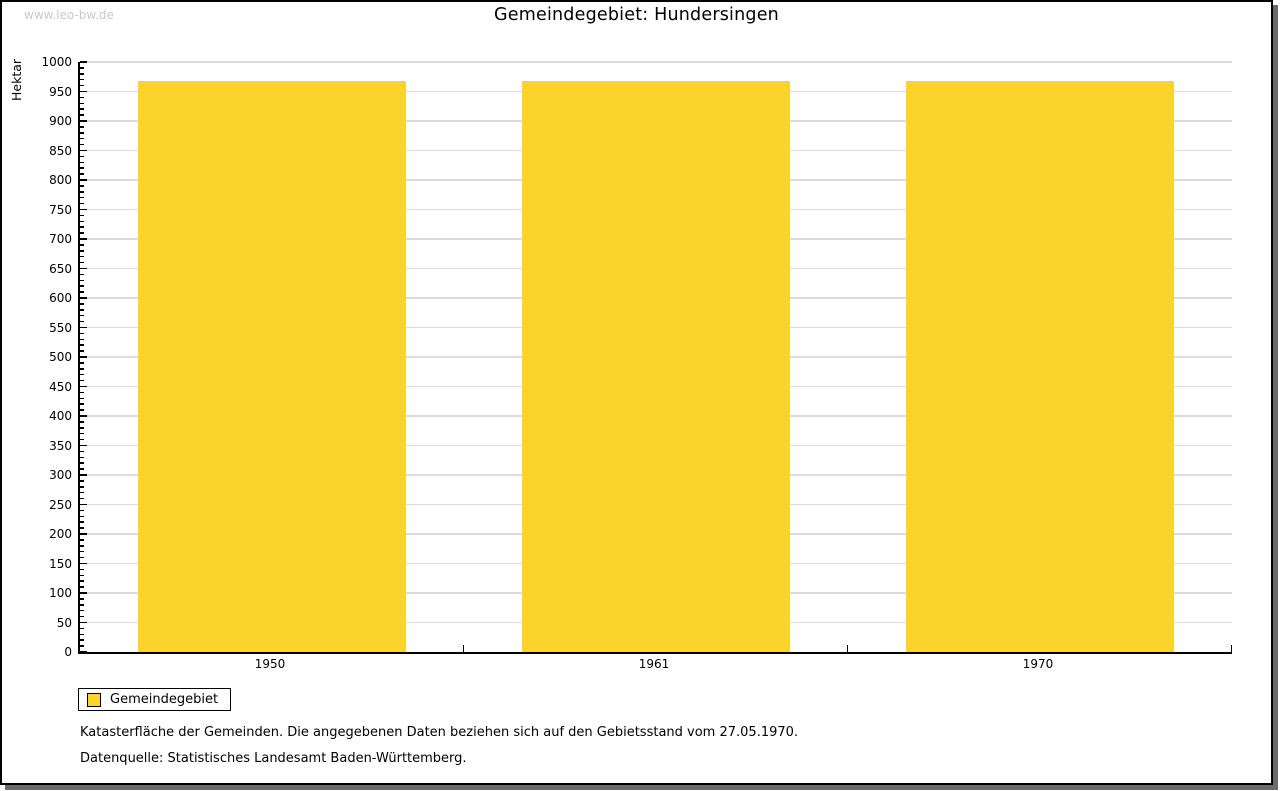 The height and width of the screenshot is (791, 1280). Describe the element at coordinates (60, 209) in the screenshot. I see `y-tick-label: 750` at that location.